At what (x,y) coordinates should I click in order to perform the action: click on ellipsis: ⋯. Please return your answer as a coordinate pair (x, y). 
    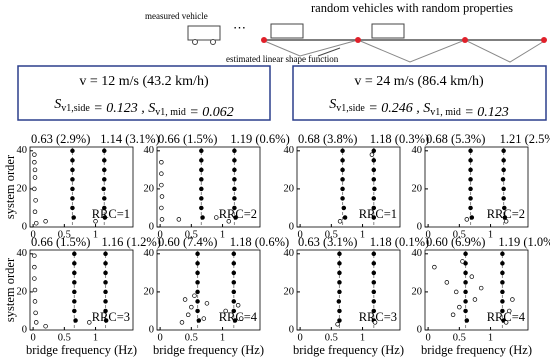
    Looking at the image, I should click on (239, 27).